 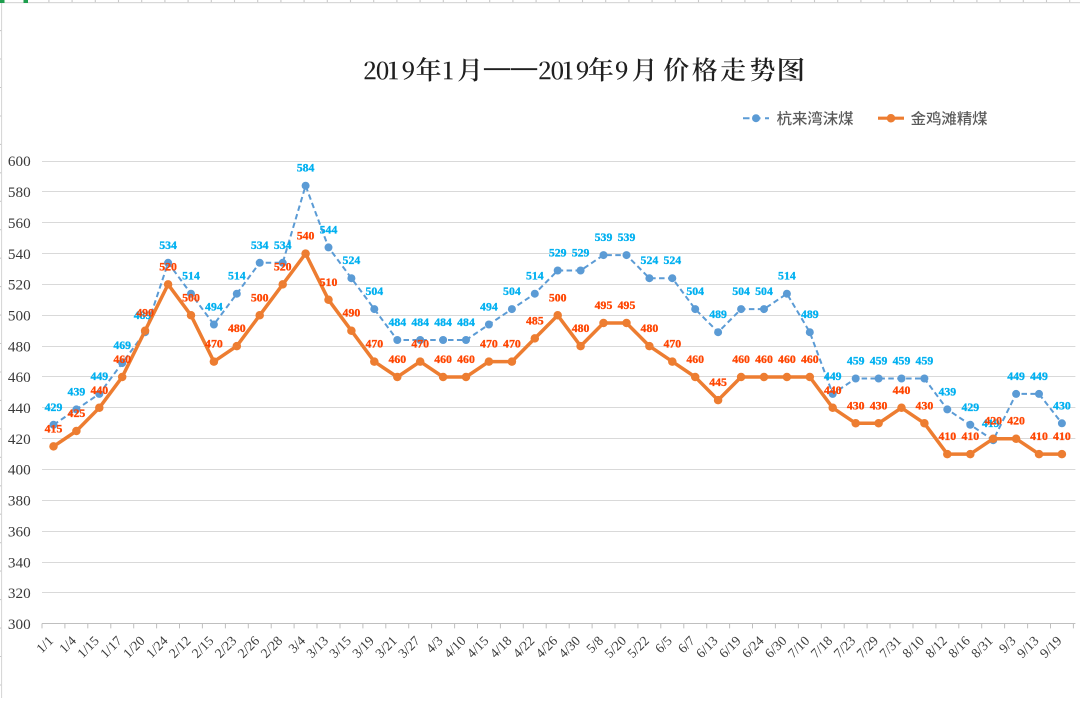 What do you see at coordinates (54, 428) in the screenshot?
I see `svg-text: 415` at bounding box center [54, 428].